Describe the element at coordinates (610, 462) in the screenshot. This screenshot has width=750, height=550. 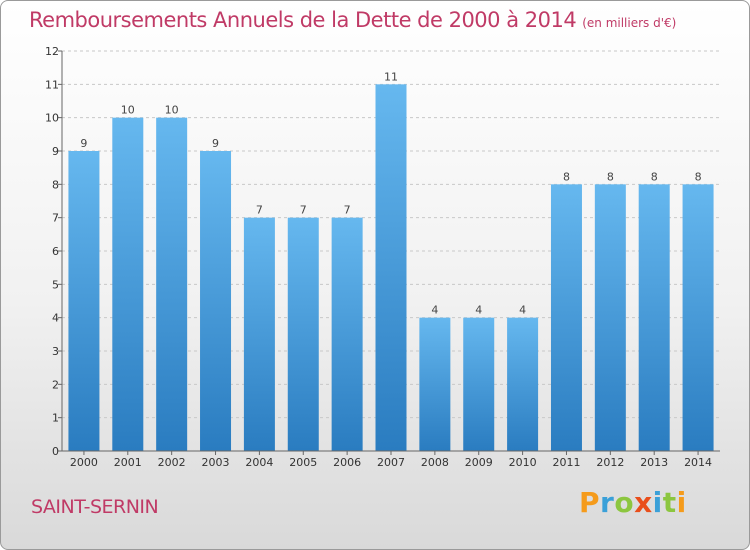
I see `x-tick-label: 2012` at that location.